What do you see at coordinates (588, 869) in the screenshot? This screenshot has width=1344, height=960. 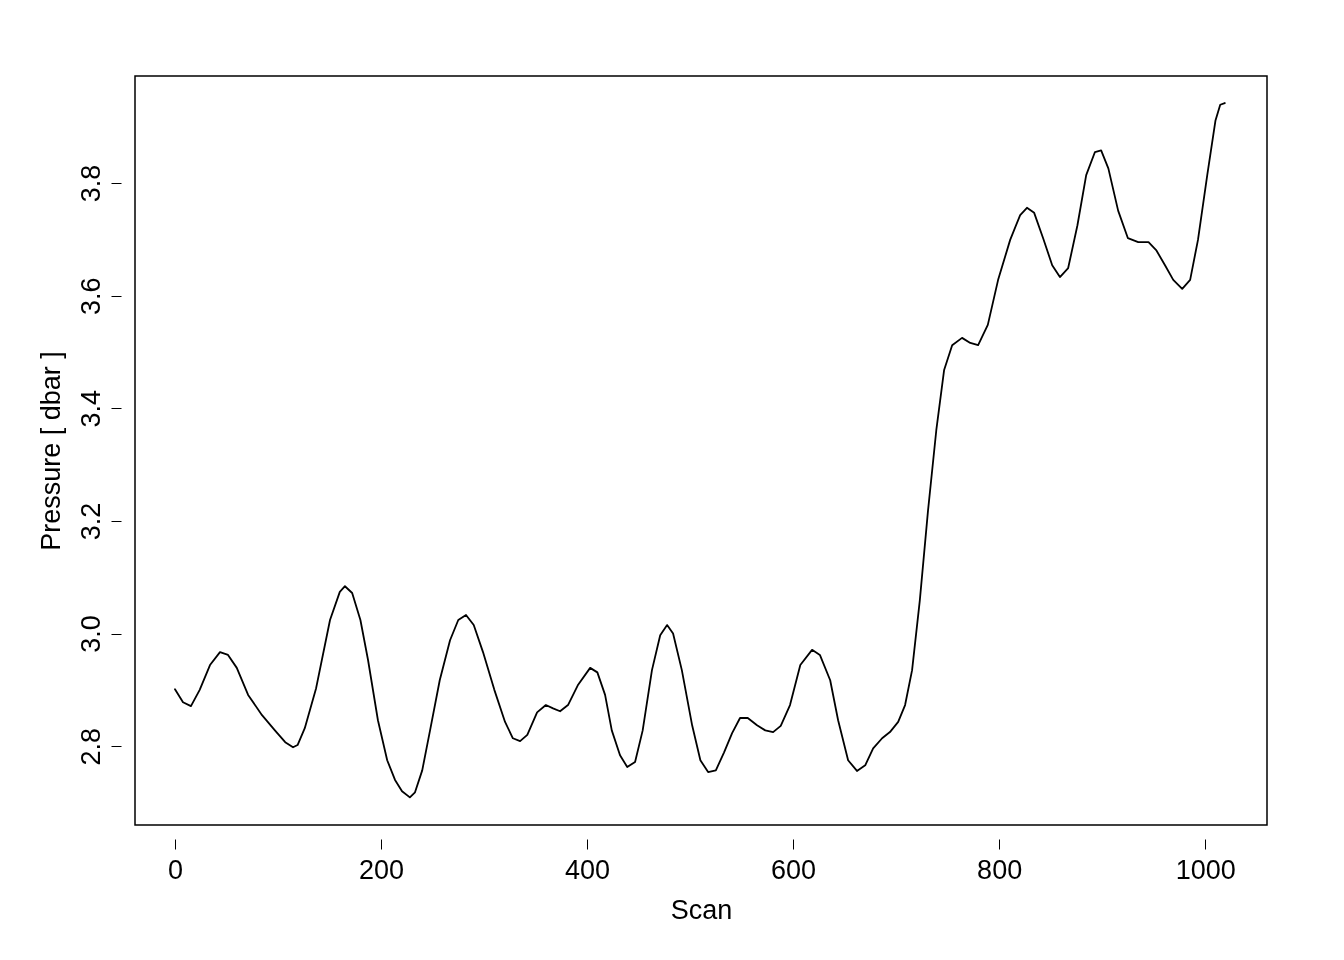 I see `x-tick-label: 400` at bounding box center [588, 869].